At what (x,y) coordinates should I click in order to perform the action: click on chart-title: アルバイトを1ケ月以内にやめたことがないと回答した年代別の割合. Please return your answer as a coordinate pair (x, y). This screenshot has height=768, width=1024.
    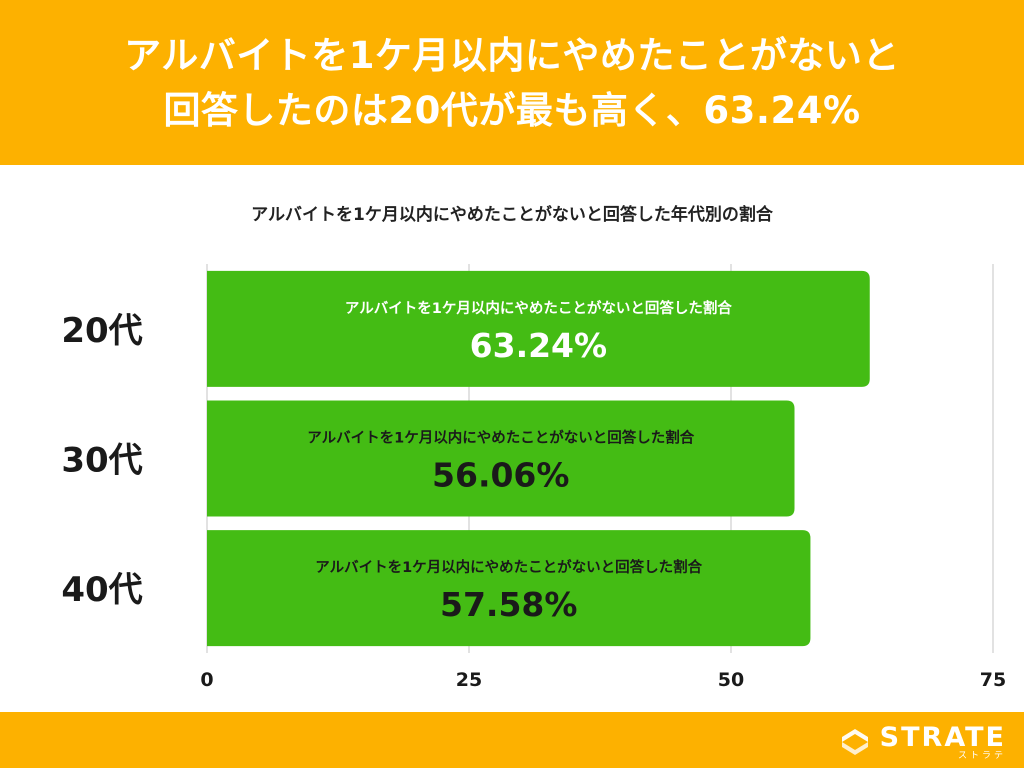
    Looking at the image, I should click on (512, 215).